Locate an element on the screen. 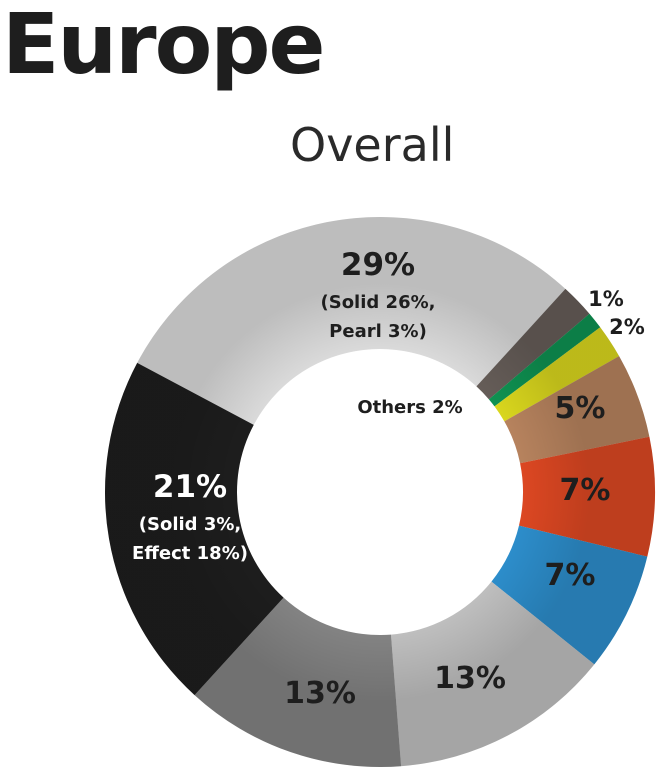 The height and width of the screenshot is (774, 660). slice-label: 21% is located at coordinates (190, 487).